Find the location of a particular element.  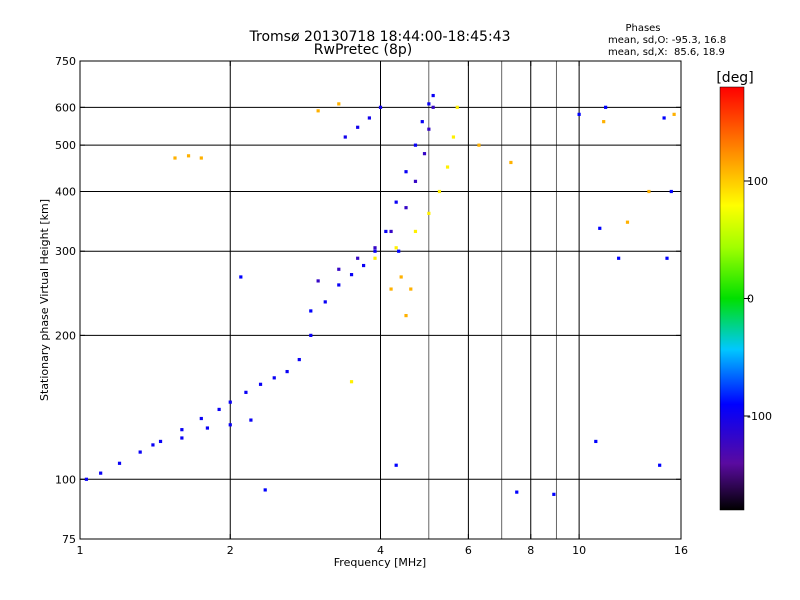

x-tick-label: 10 is located at coordinates (579, 550).